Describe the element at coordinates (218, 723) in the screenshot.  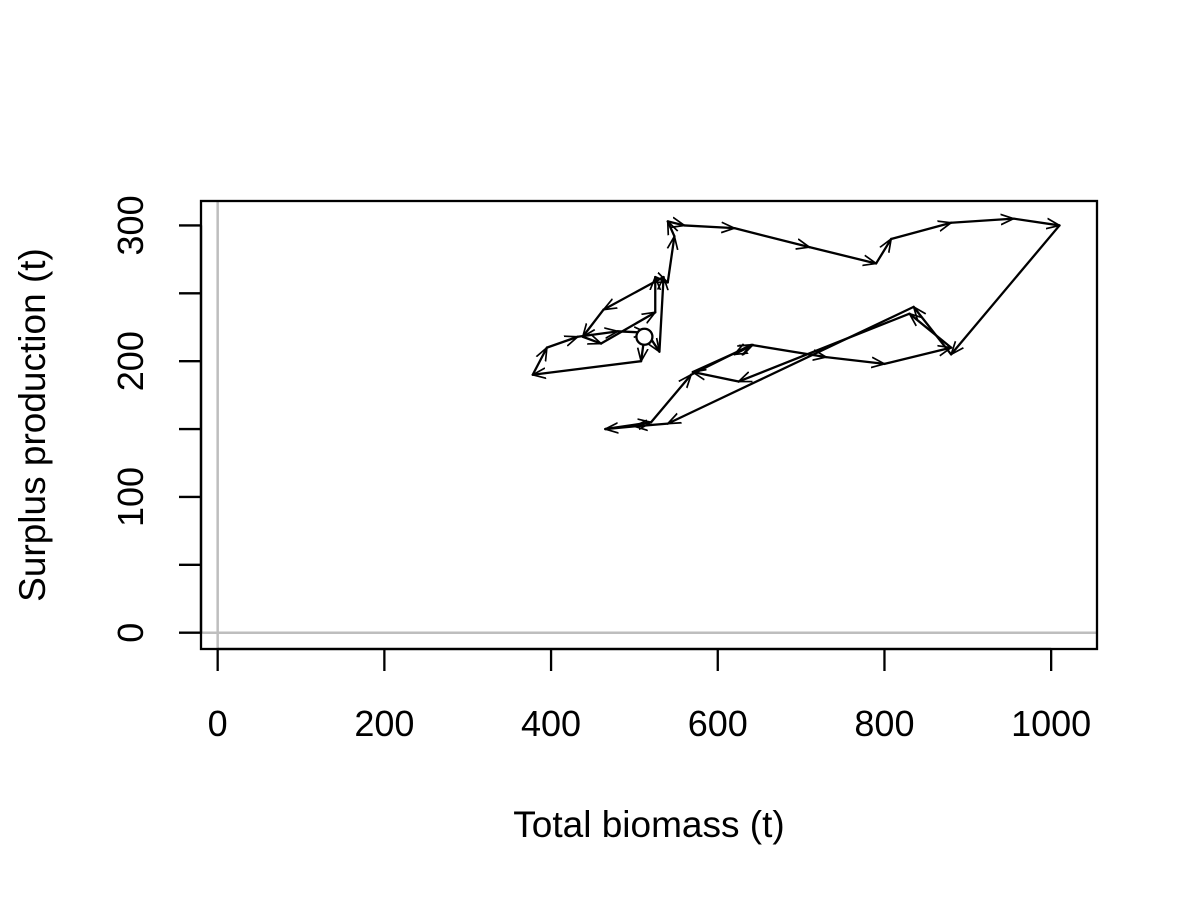
I see `x-tick-label: 0` at that location.